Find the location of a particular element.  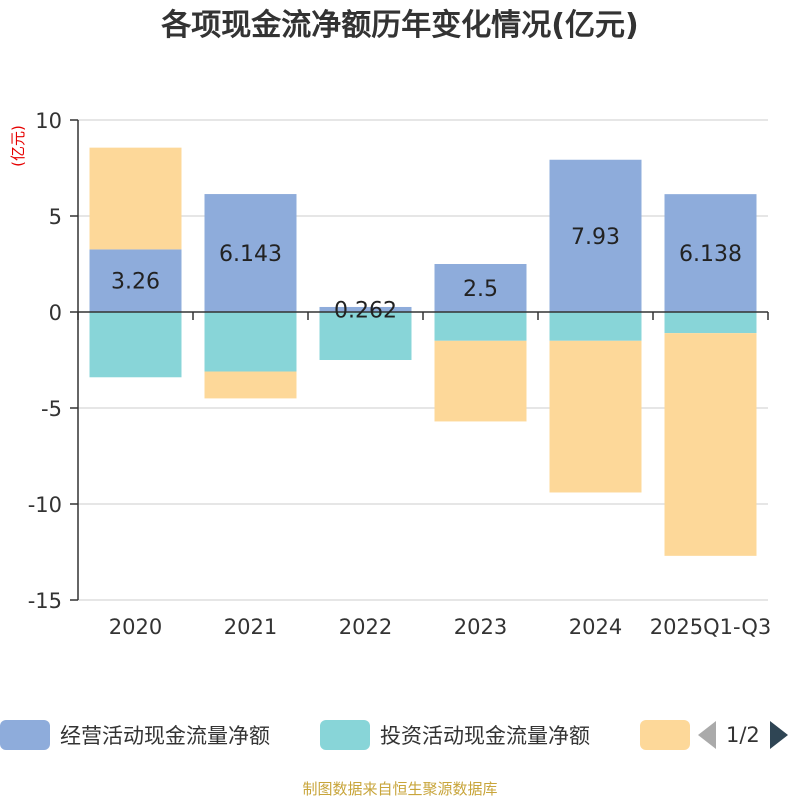

legend-item-investing: 投资活动现金流量净额 is located at coordinates (455, 735).